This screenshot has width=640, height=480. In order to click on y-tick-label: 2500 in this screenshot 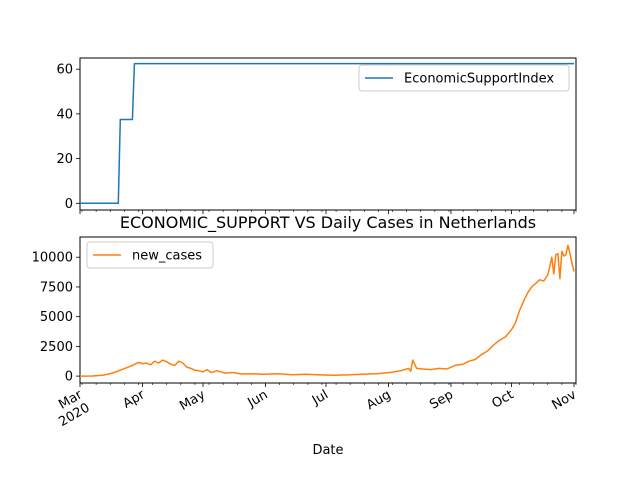, I will do `click(56, 347)`.